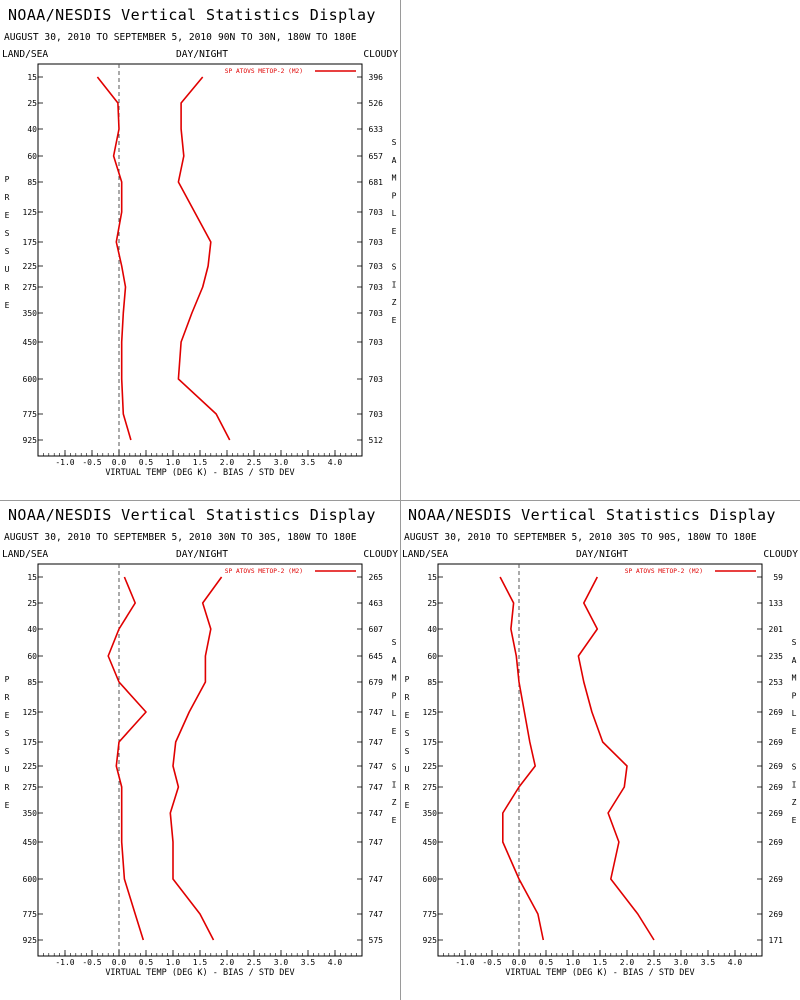 The height and width of the screenshot is (1000, 800). Describe the element at coordinates (430, 879) in the screenshot. I see `pressure-level-label: 600` at that location.